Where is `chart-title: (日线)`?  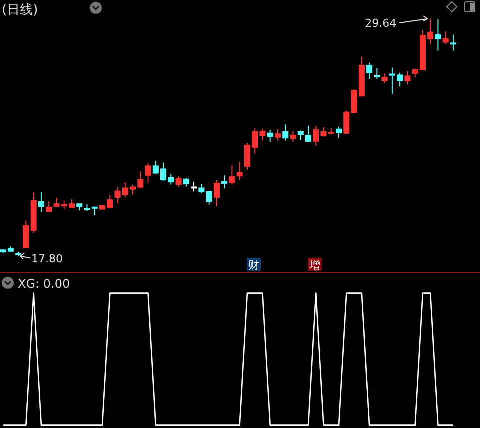
chart-title: (日线) is located at coordinates (20, 10).